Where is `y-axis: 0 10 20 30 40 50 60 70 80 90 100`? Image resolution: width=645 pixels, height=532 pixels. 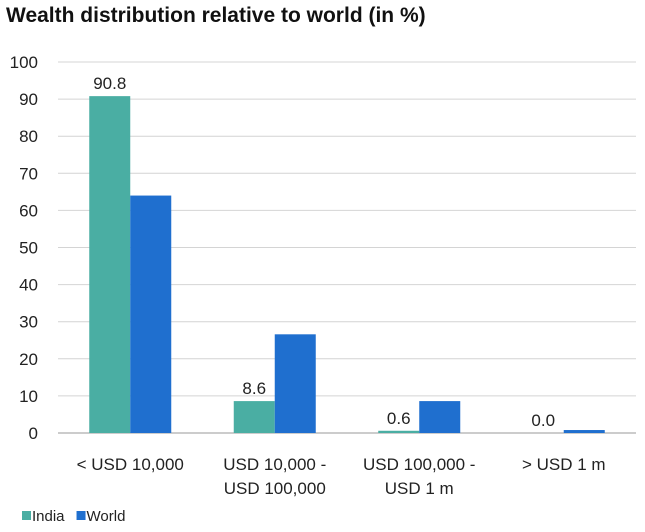 y-axis: 0 10 20 30 40 50 60 70 80 90 100 is located at coordinates (24, 248).